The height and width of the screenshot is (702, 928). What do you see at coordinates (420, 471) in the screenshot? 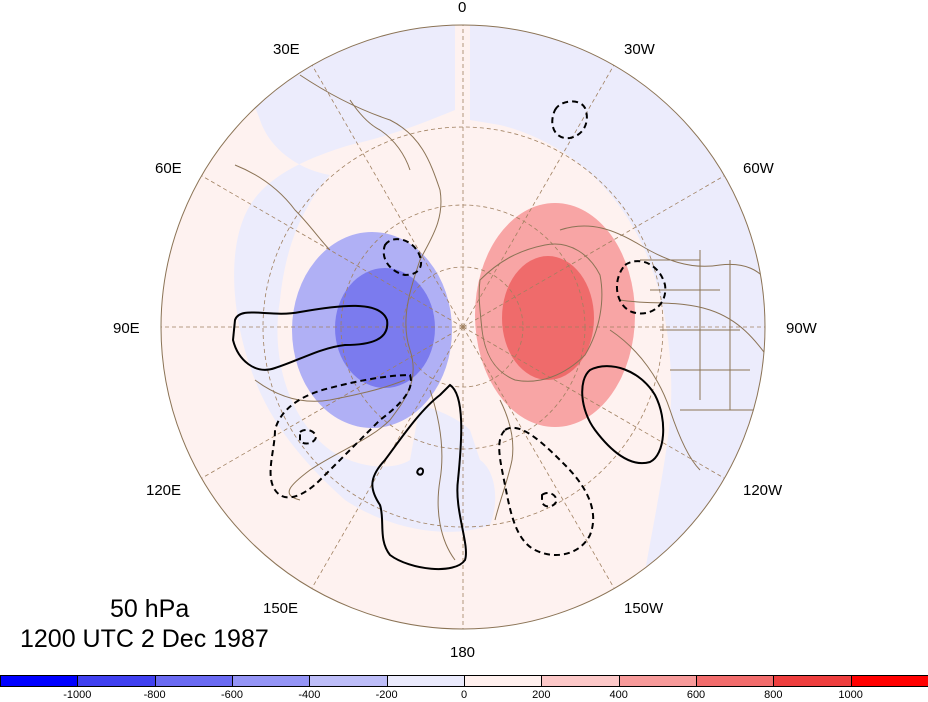
I see `positive-contour-small-loop` at bounding box center [420, 471].